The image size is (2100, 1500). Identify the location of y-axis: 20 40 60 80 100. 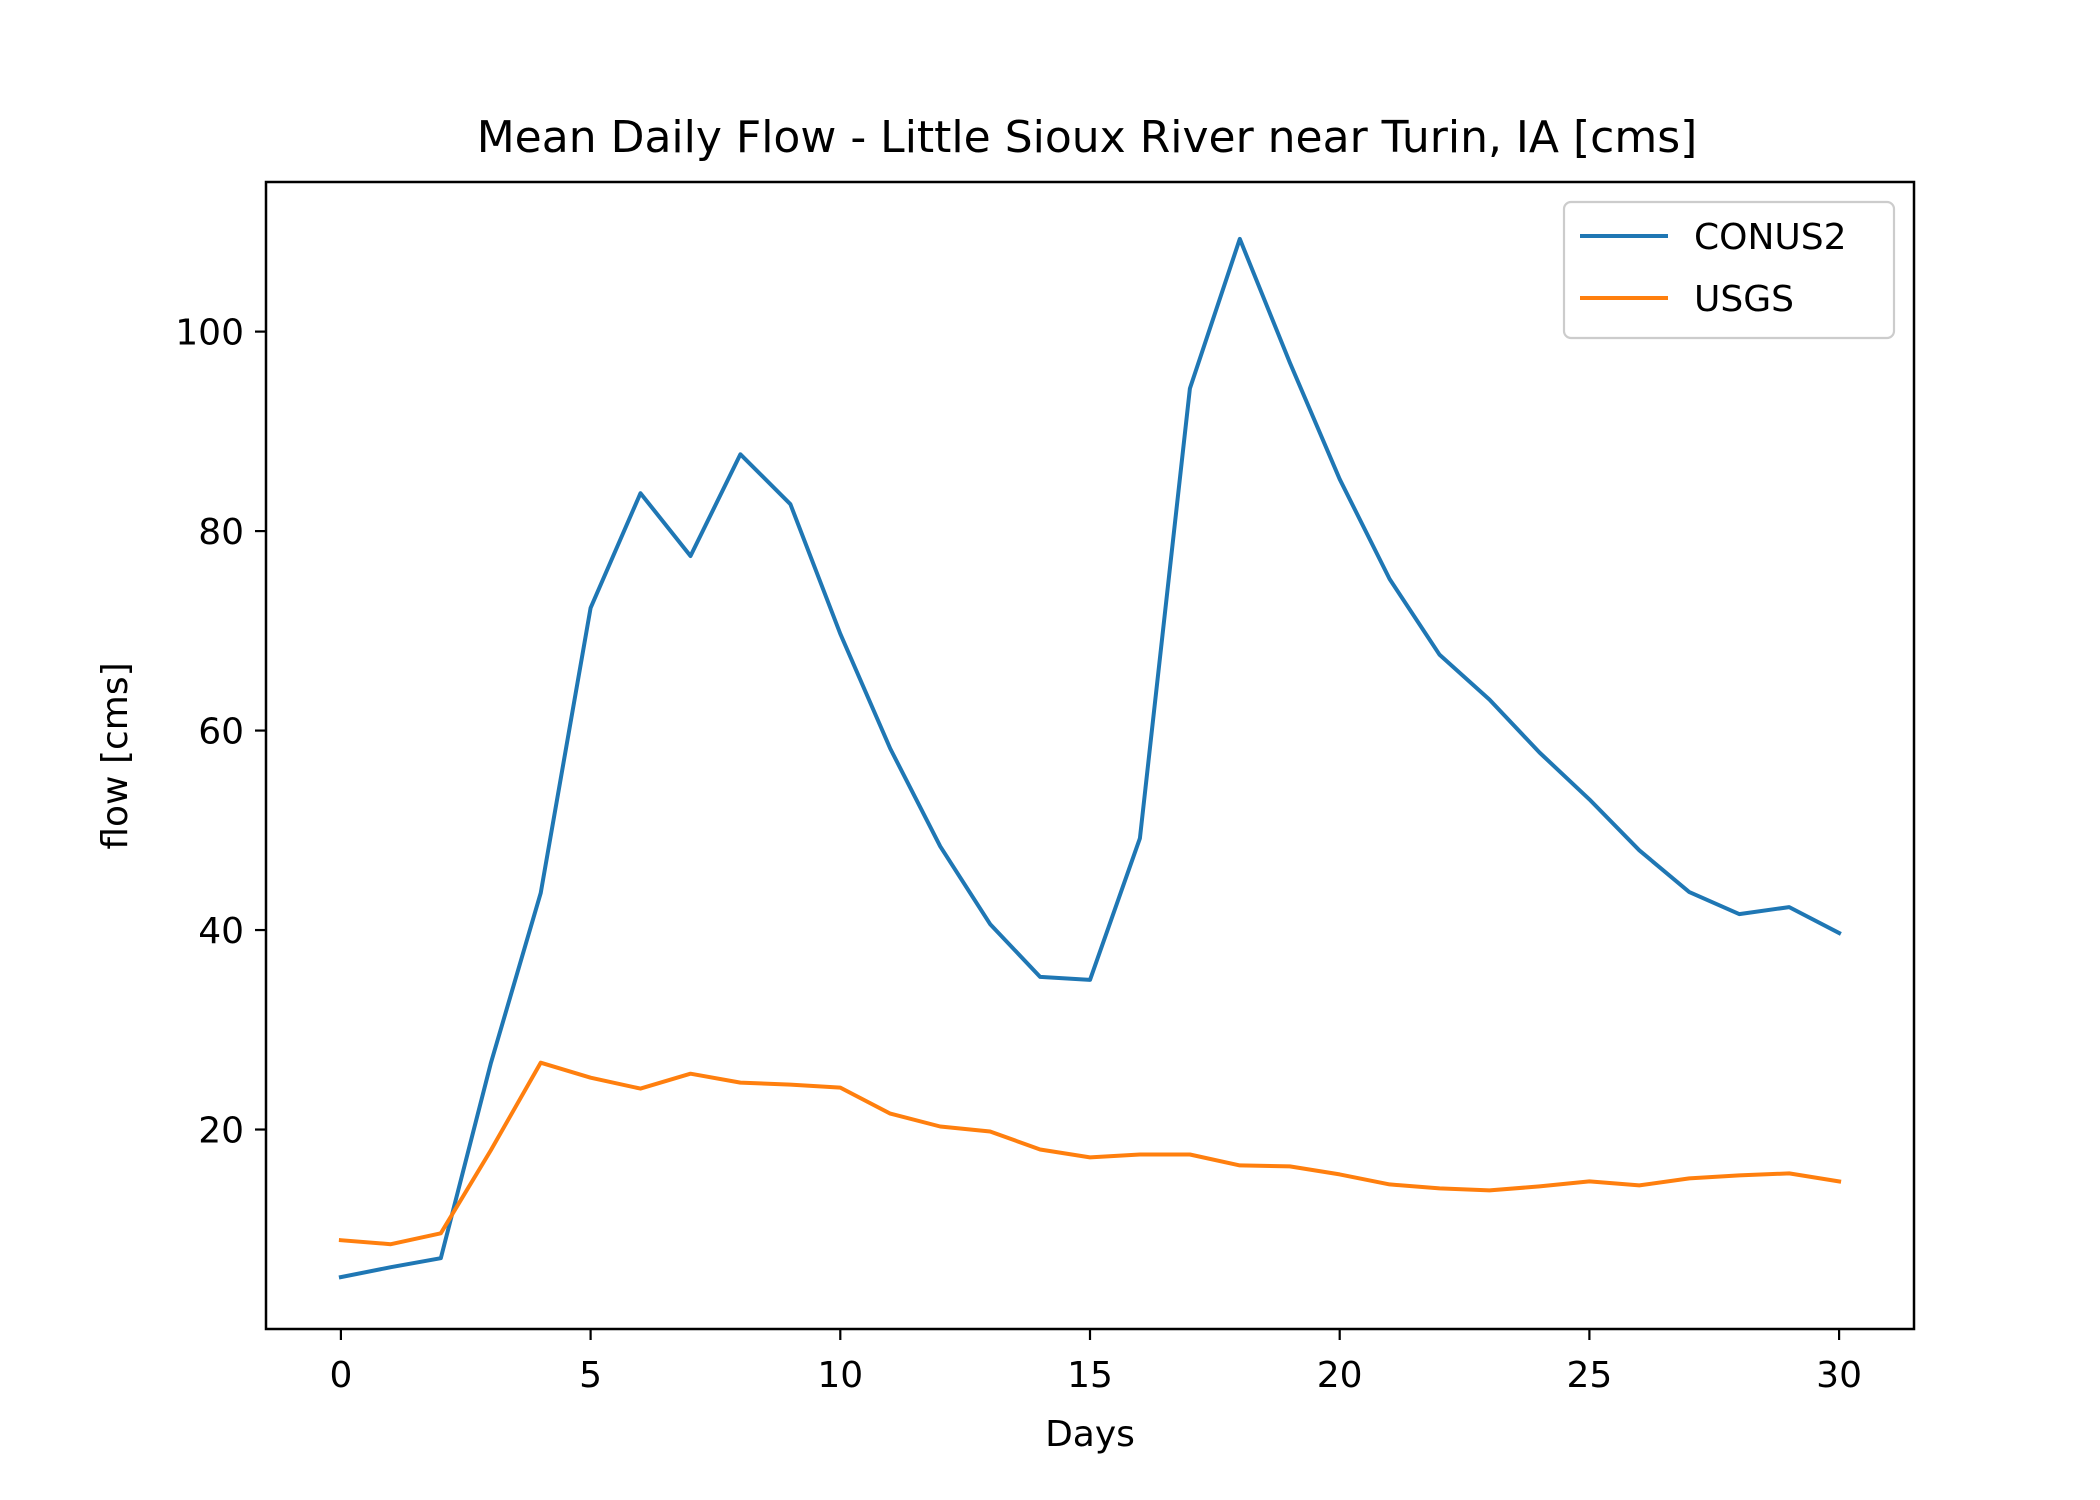
(220, 732).